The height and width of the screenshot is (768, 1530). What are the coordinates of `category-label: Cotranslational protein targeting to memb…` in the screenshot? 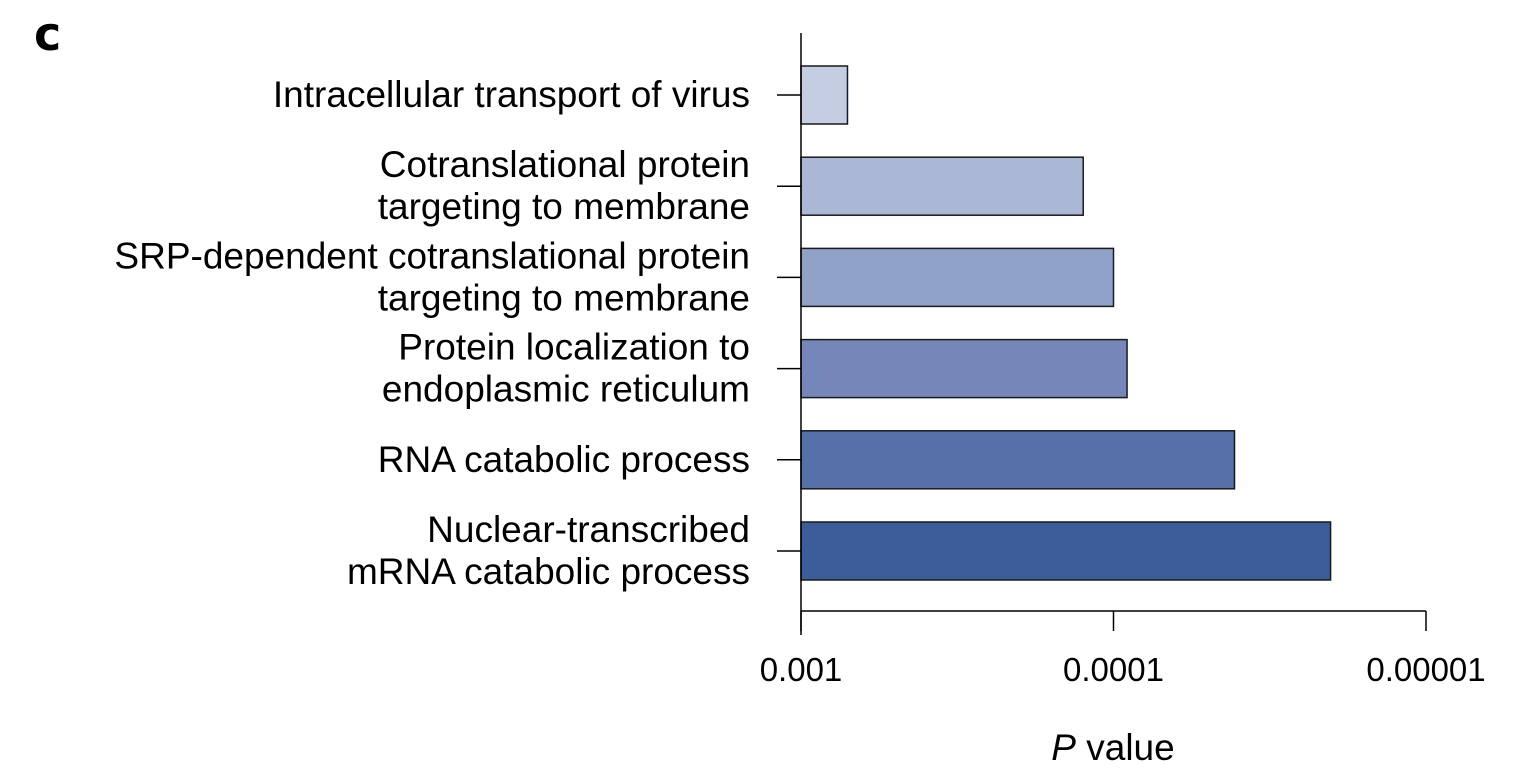 It's located at (564, 185).